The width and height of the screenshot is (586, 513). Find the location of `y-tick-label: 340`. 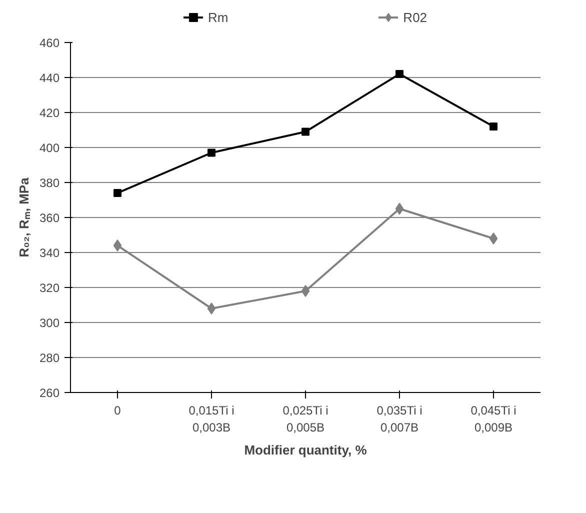

y-tick-label: 340 is located at coordinates (49, 253).